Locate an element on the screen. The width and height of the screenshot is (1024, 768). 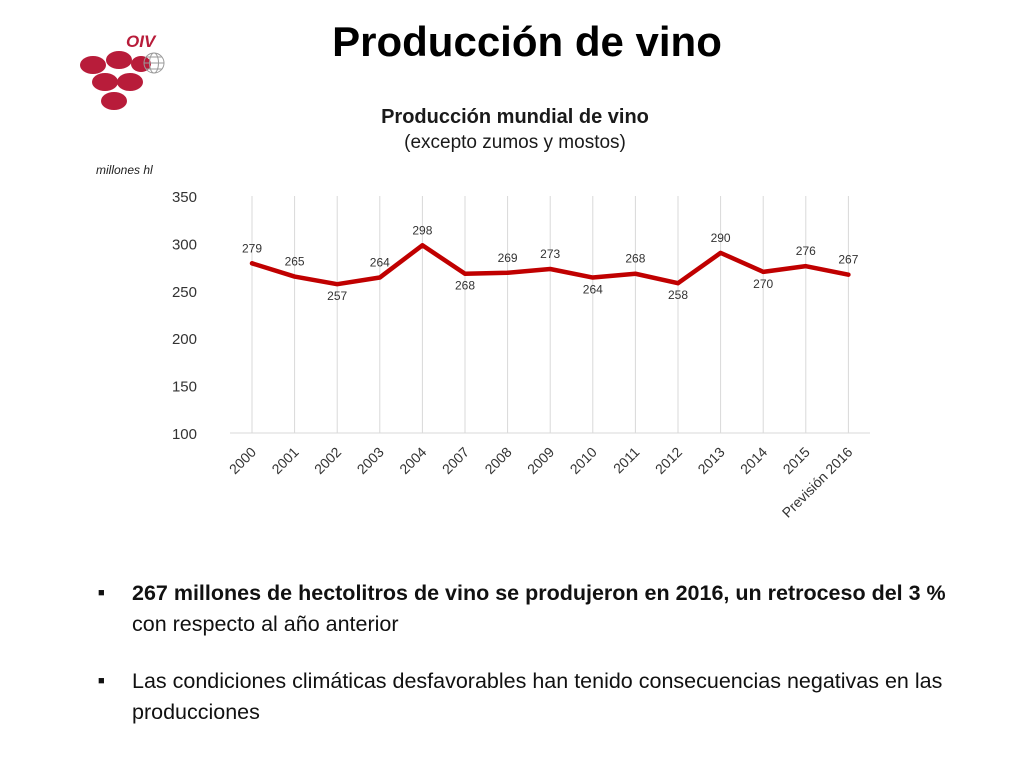
y-tick-label: 300 is located at coordinates (184, 244).